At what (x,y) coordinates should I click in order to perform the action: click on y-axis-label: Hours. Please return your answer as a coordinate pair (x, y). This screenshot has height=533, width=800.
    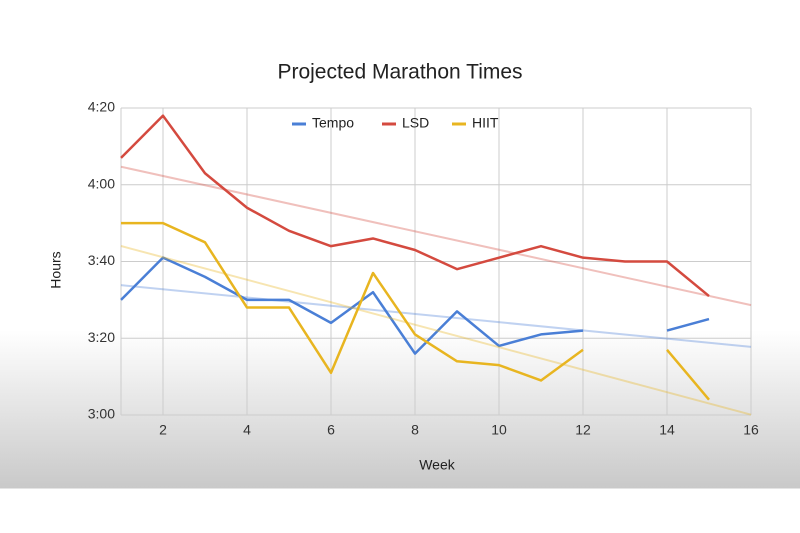
    Looking at the image, I should click on (56, 269).